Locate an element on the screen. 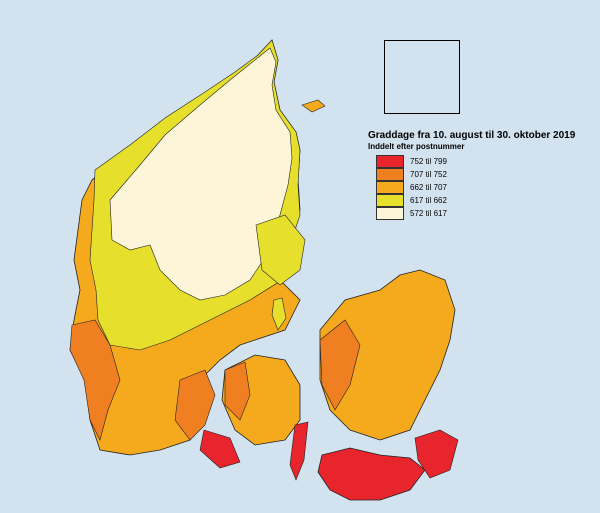  legend-item: 752 til 799 is located at coordinates (487, 161).